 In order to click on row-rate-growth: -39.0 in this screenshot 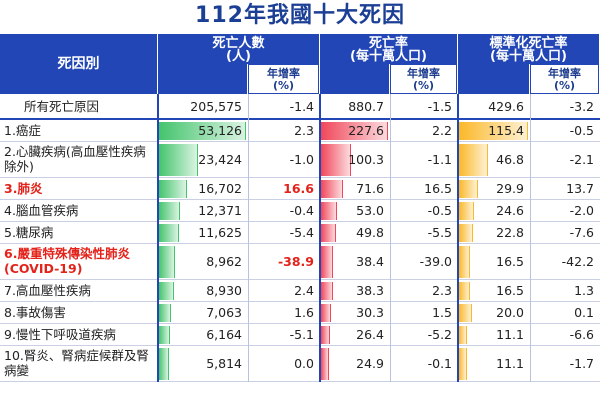, I will do `click(435, 261)`.